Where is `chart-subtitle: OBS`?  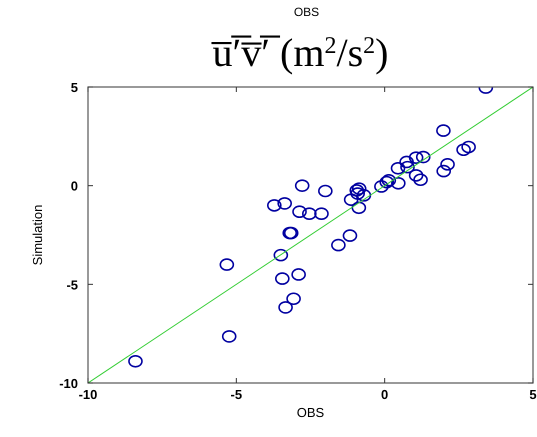 chart-subtitle: OBS is located at coordinates (307, 12).